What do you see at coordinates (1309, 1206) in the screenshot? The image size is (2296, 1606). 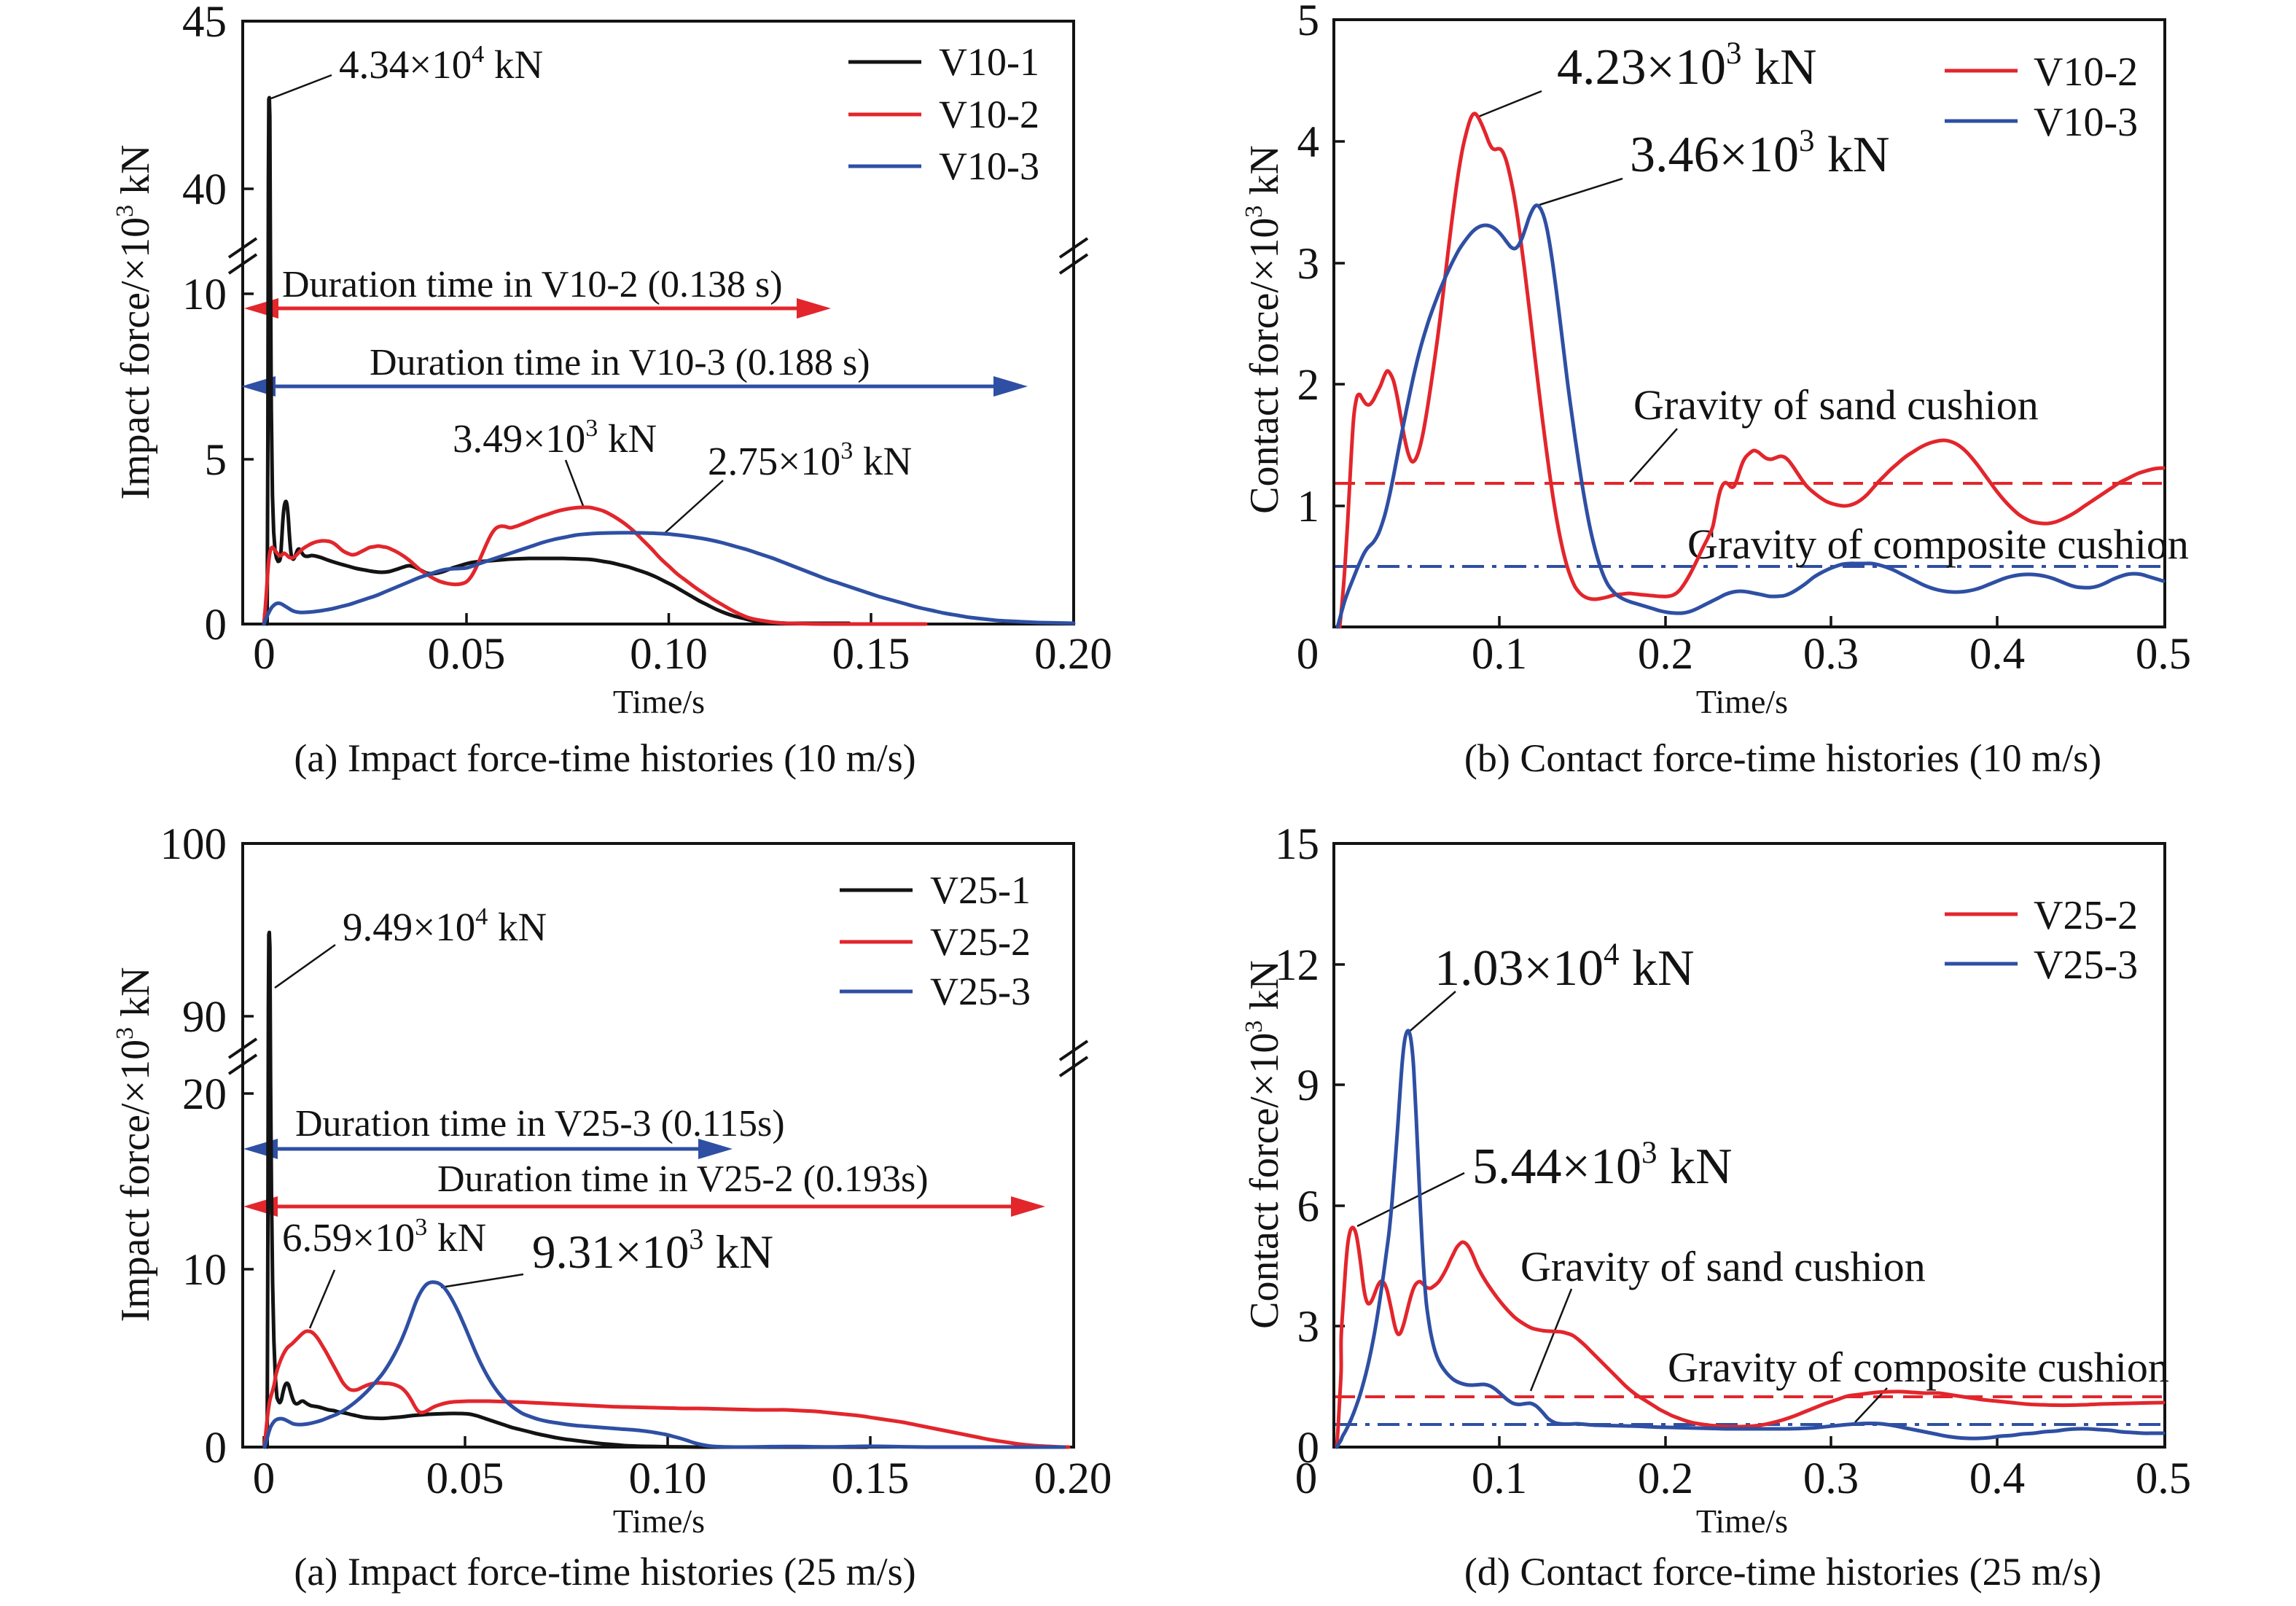 I see `svg-text: 6` at bounding box center [1309, 1206].